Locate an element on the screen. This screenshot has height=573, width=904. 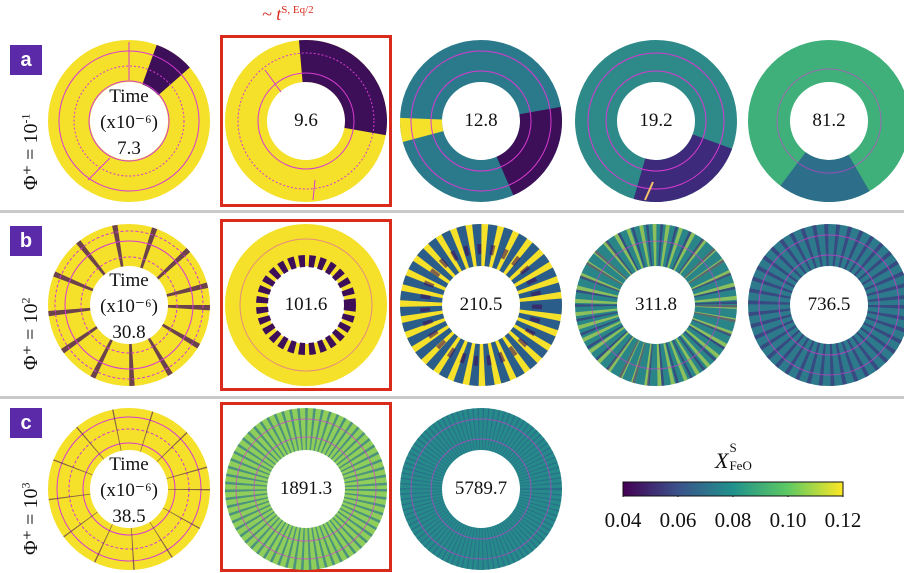
time-label-c-3: 5789.7 is located at coordinates (481, 489).